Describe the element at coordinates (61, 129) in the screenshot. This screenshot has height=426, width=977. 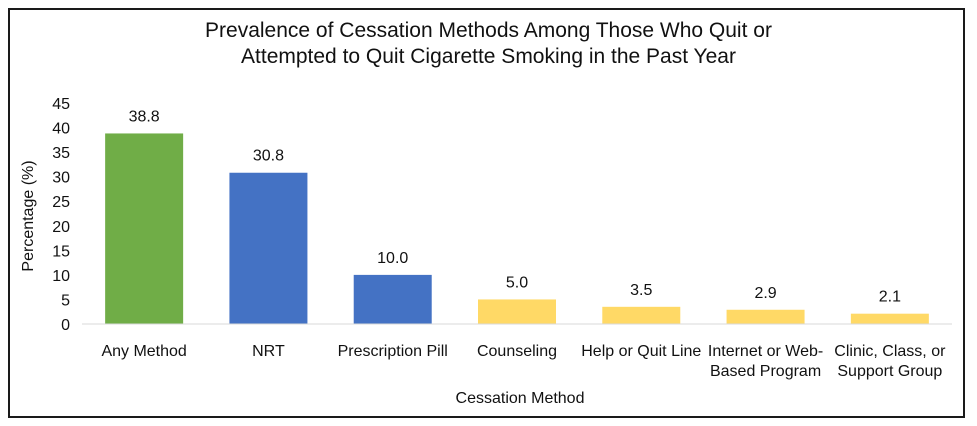
I see `y-tick-label: 40` at that location.